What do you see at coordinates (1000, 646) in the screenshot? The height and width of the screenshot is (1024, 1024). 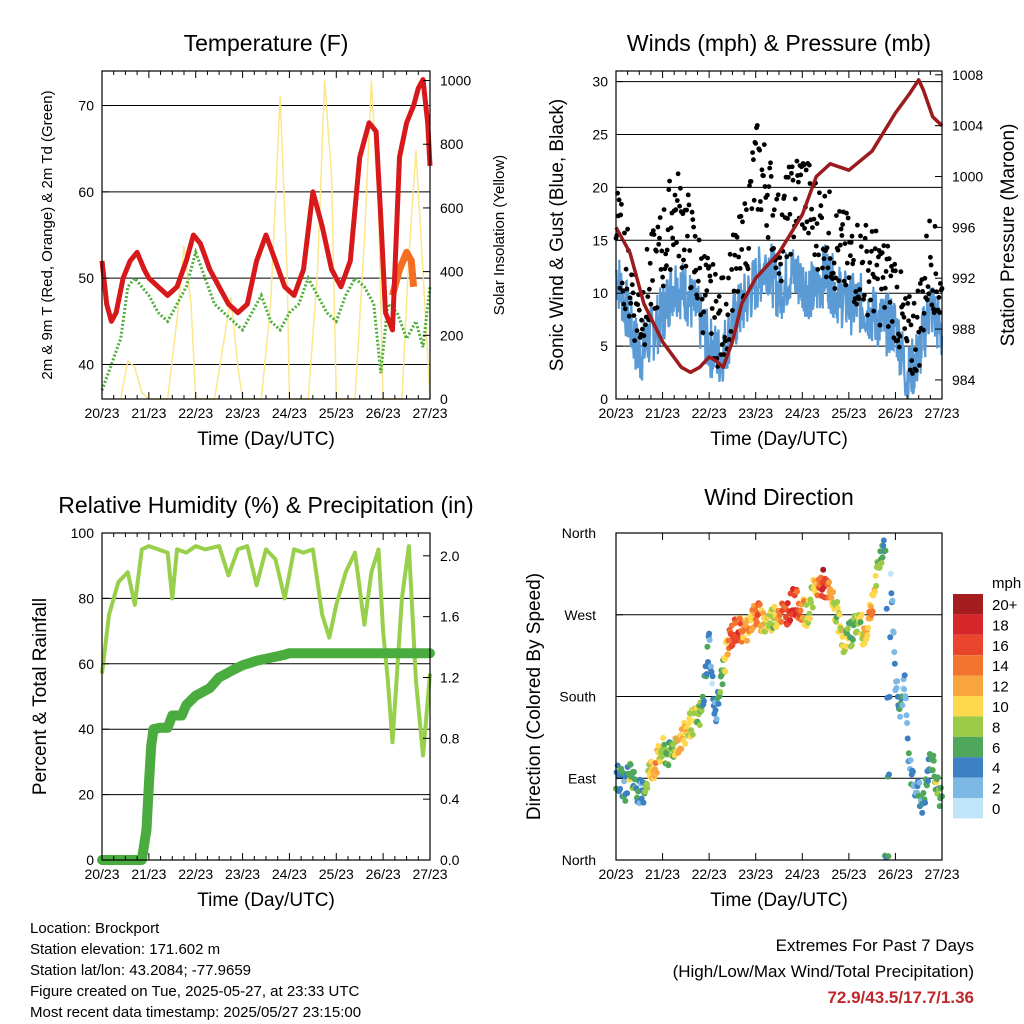 I see `legend-label: 16` at bounding box center [1000, 646].